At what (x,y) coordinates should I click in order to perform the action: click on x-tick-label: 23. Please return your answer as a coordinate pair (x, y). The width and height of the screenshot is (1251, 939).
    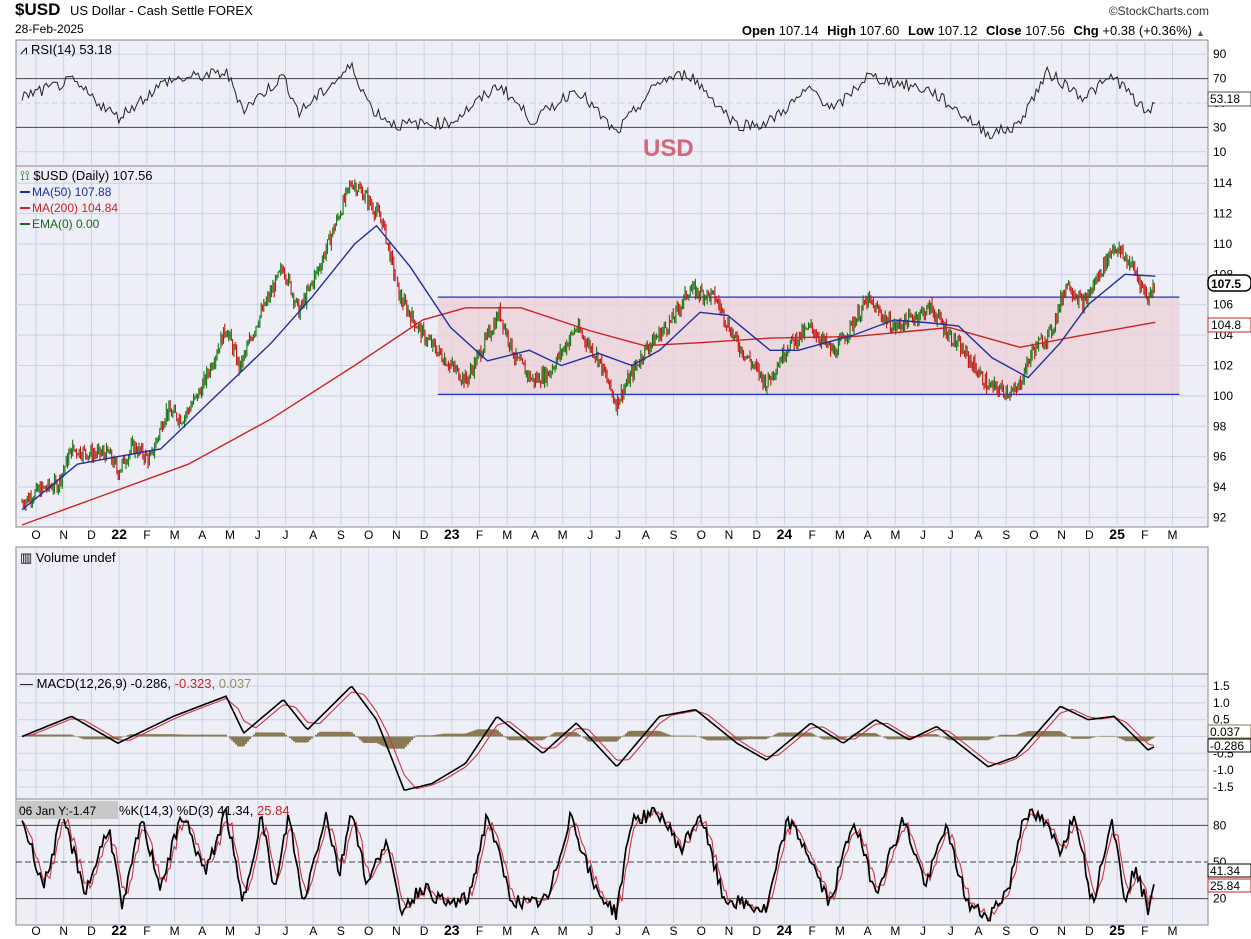
    Looking at the image, I should click on (452, 534).